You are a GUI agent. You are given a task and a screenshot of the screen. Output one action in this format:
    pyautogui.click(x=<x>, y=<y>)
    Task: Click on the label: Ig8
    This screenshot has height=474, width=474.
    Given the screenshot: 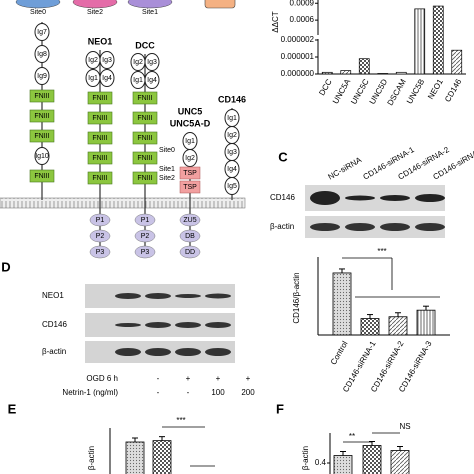 What is the action you would take?
    pyautogui.click(x=42, y=54)
    